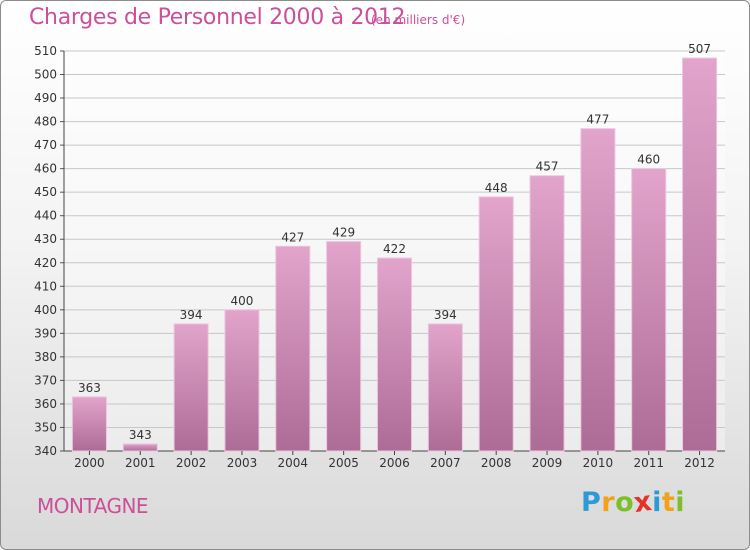 This screenshot has height=550, width=750. Describe the element at coordinates (344, 346) in the screenshot. I see `bar-2005` at that location.